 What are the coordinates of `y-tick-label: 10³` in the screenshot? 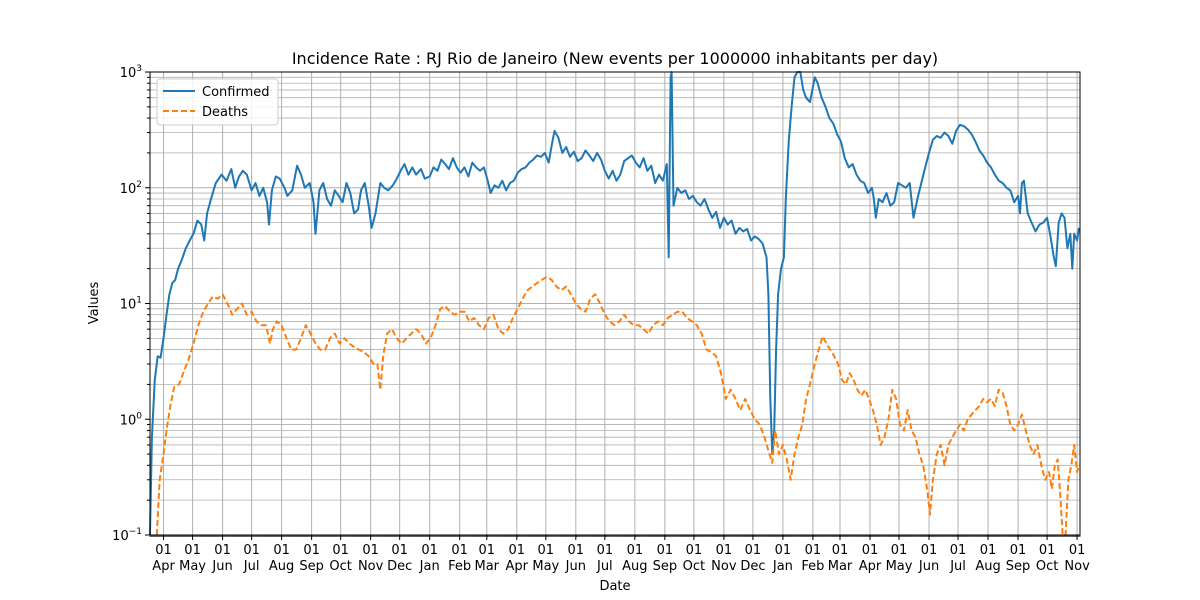 It's located at (131, 72).